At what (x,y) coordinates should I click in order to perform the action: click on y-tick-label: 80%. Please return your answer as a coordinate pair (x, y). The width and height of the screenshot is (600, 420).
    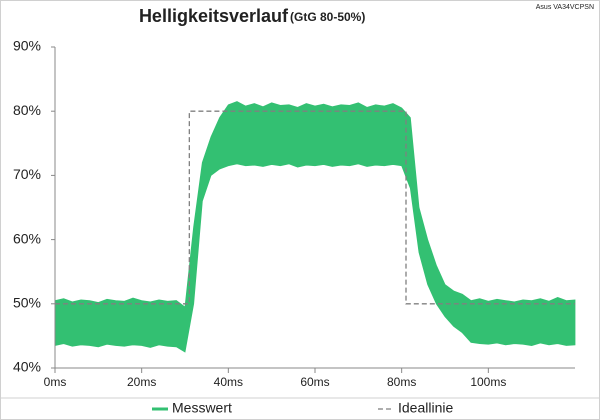
    Looking at the image, I should click on (27, 110).